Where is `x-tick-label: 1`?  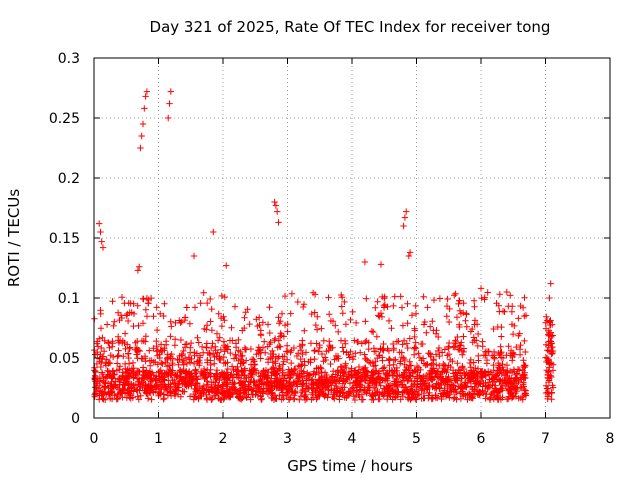 x-tick-label: 1 is located at coordinates (158, 439).